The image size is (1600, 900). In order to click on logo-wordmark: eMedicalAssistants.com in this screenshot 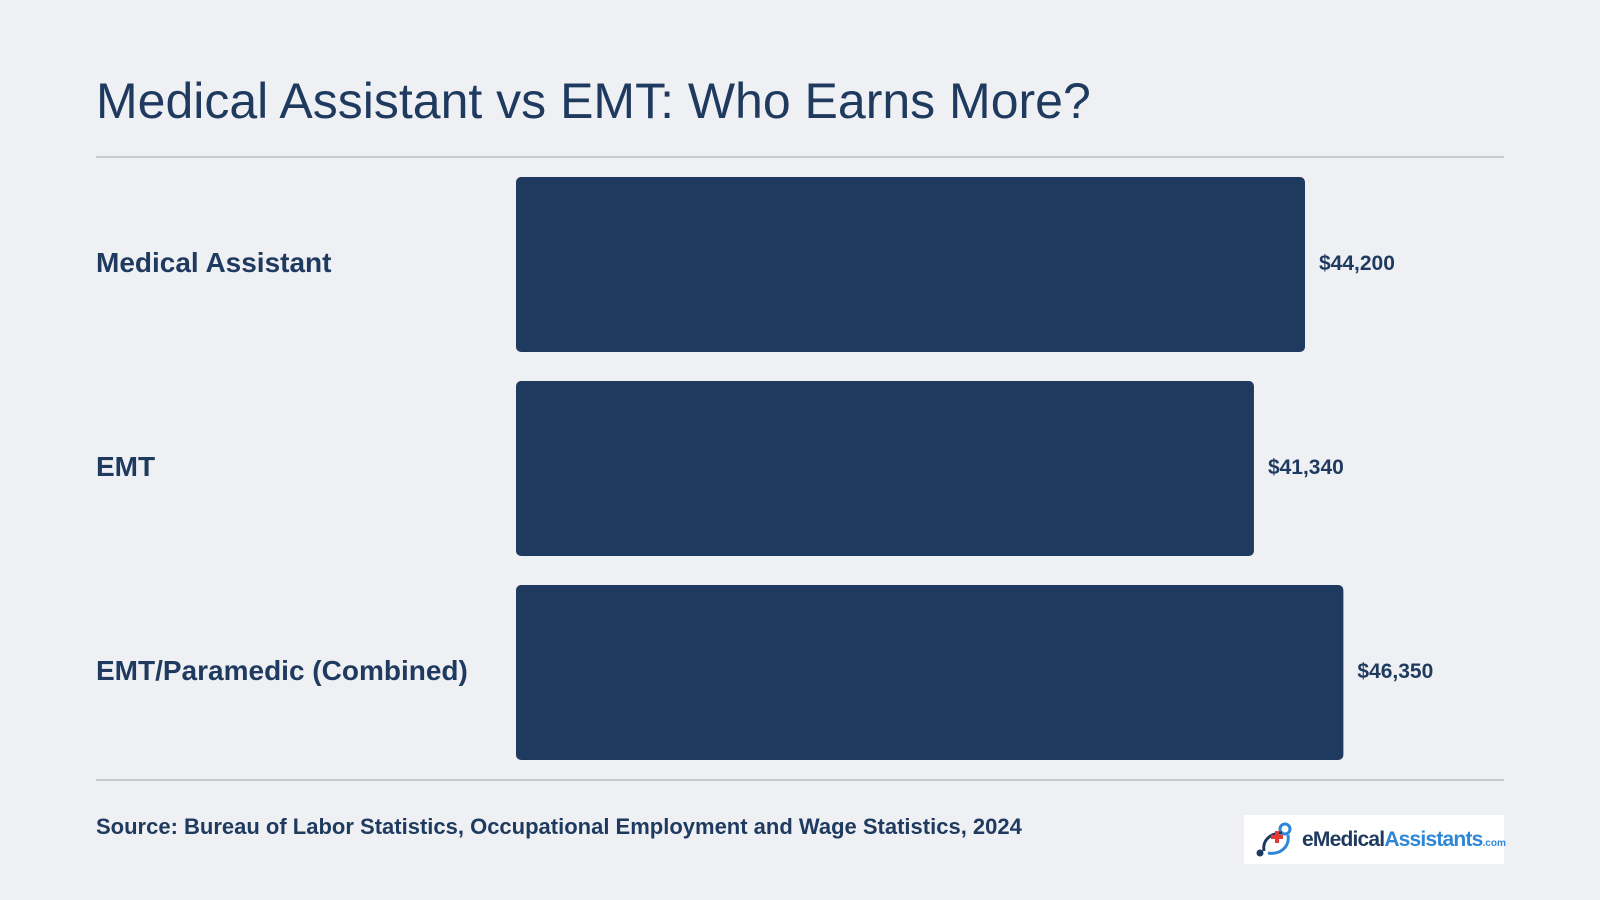, I will do `click(1404, 840)`.